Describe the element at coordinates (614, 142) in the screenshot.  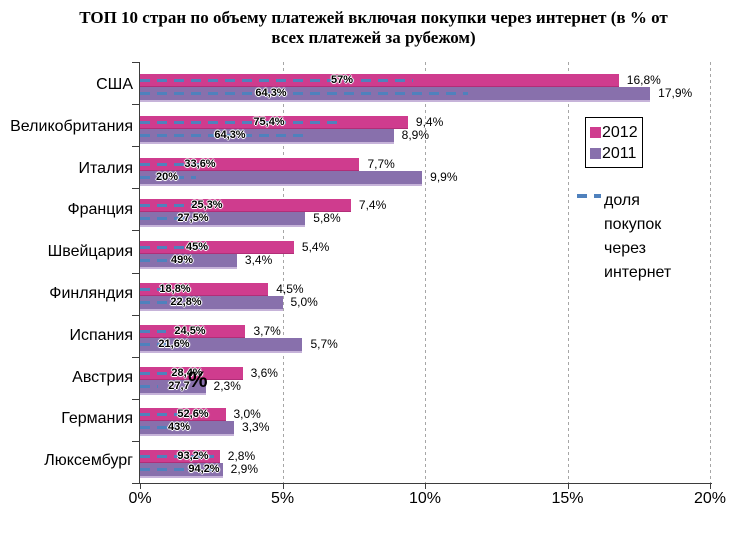
I see `legend-box: 2012 2011` at that location.